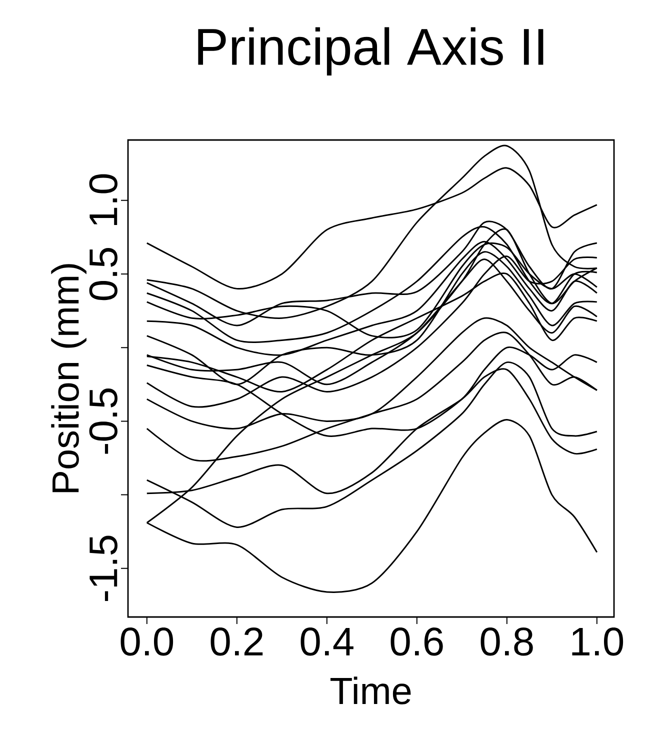  Describe the element at coordinates (506, 642) in the screenshot. I see `x-tick-label: 0.8` at that location.